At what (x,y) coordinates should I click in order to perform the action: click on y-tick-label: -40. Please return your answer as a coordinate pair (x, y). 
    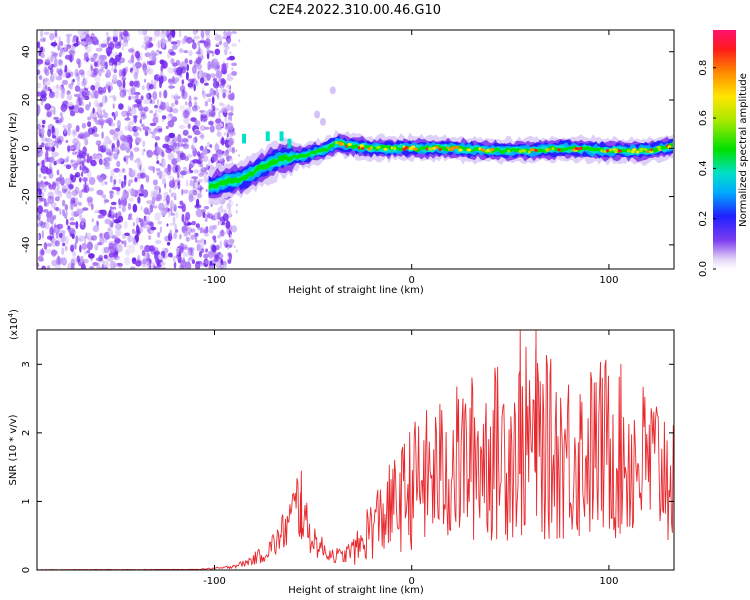
    Looking at the image, I should click on (26, 245).